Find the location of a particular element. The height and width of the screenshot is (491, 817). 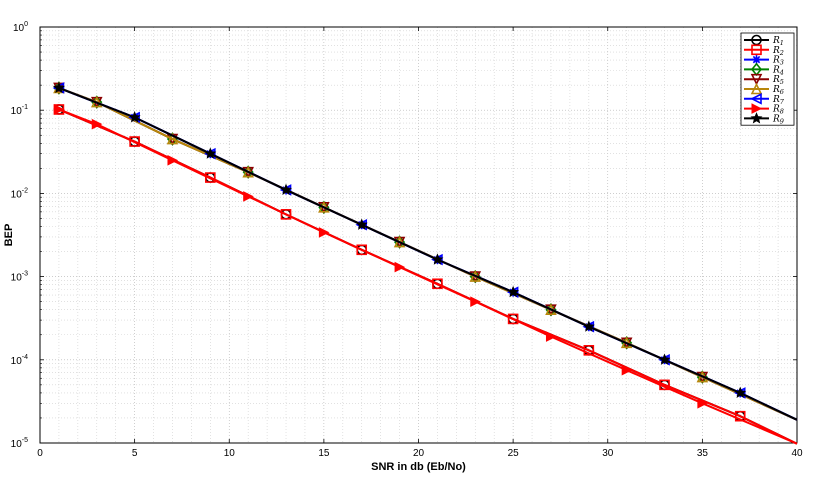

y-axis-title: BEP is located at coordinates (9, 235).